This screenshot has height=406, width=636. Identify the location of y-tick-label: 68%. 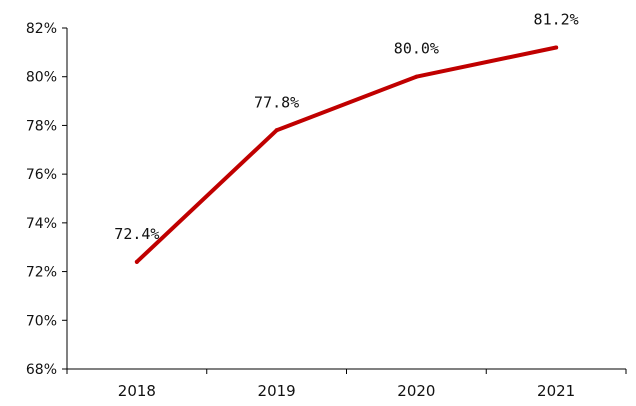
(41, 370).